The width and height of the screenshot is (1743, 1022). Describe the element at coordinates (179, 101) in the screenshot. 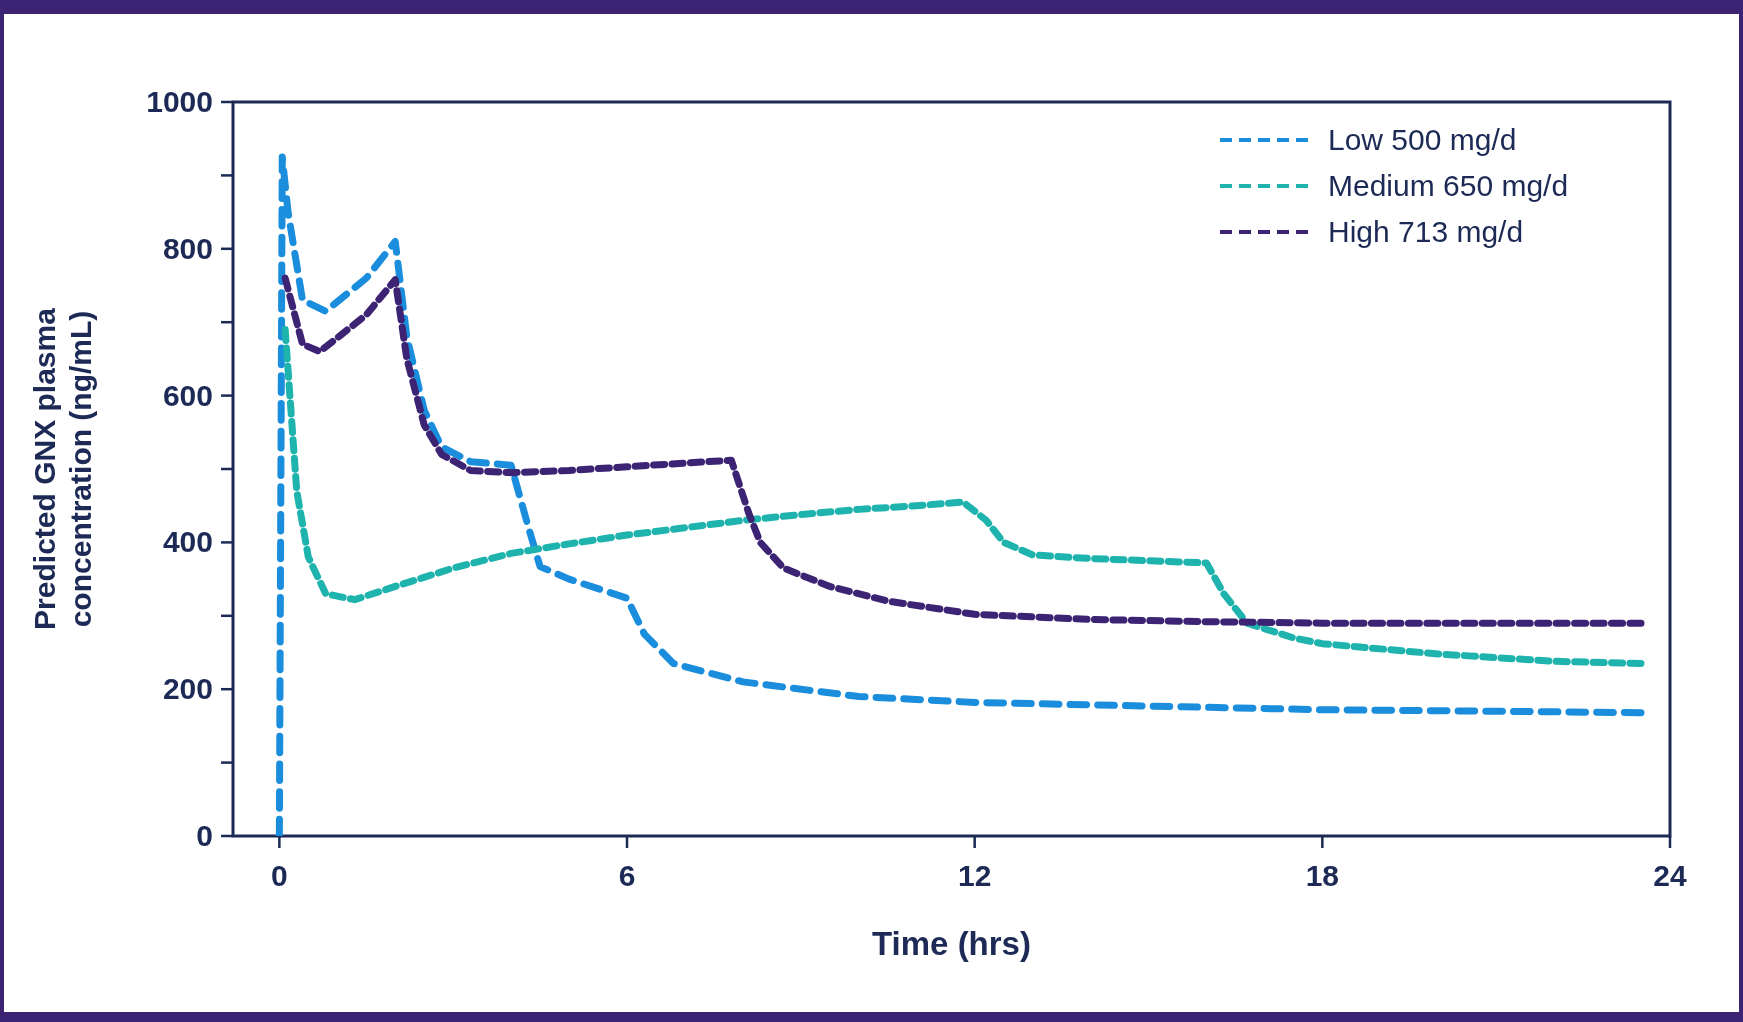

I see `y-tick-label: 1000` at that location.